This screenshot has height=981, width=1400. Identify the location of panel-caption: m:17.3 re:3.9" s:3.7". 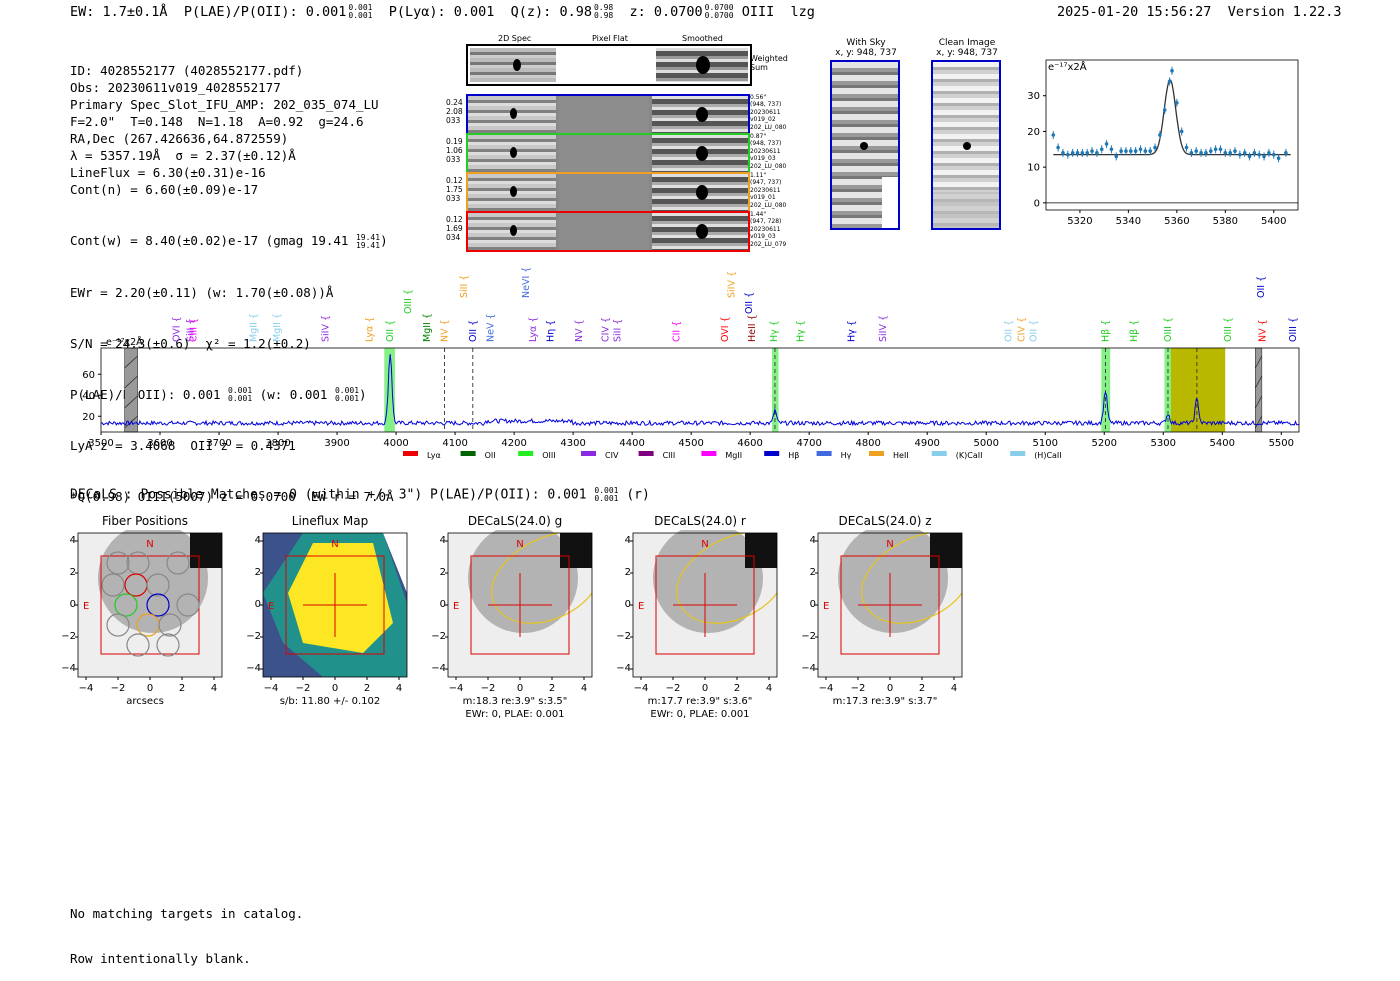
(885, 701).